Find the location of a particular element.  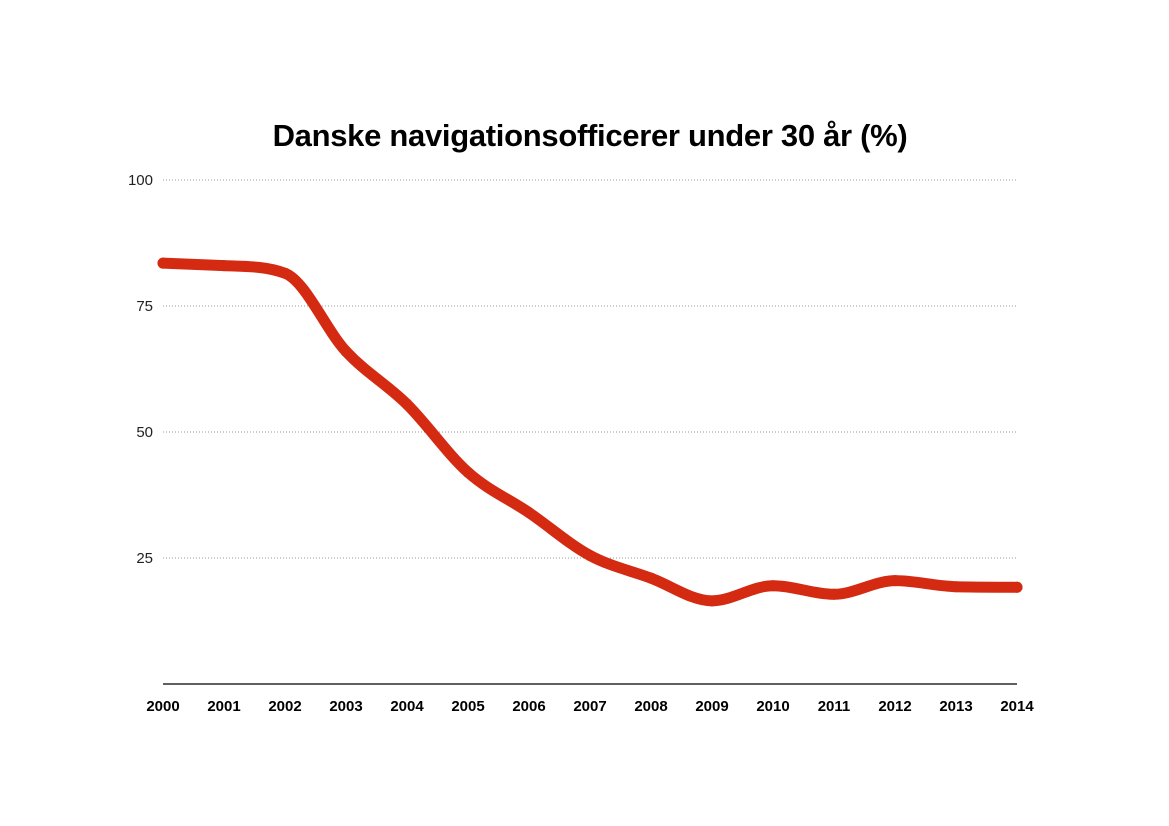

x-tick-label-2000: 2000 is located at coordinates (162, 706).